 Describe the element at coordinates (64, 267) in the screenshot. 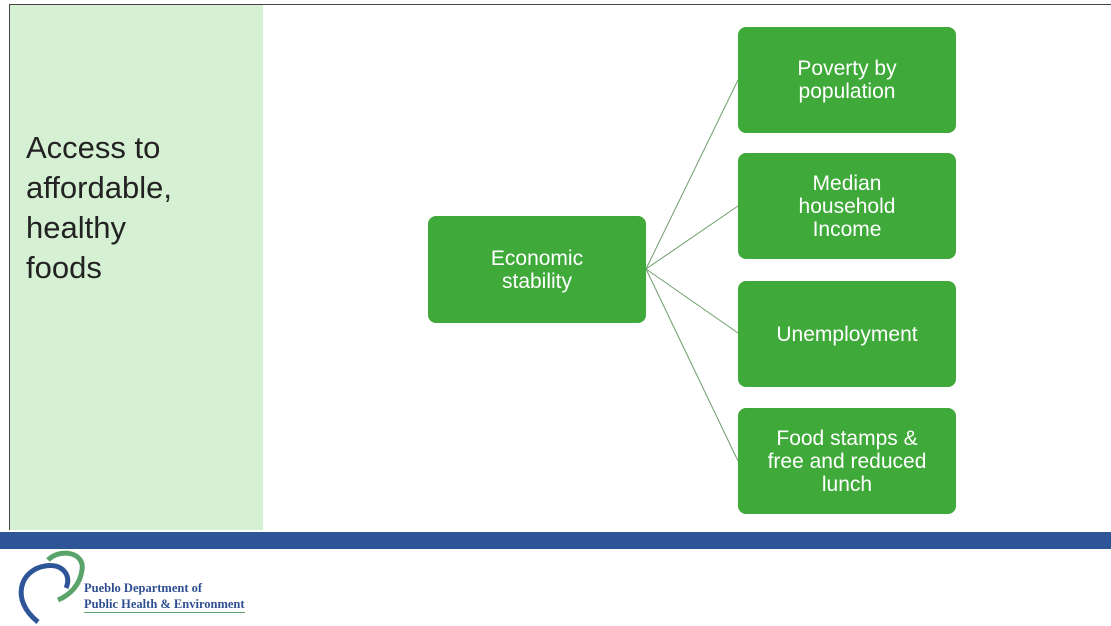

I see `title-line: foods` at that location.